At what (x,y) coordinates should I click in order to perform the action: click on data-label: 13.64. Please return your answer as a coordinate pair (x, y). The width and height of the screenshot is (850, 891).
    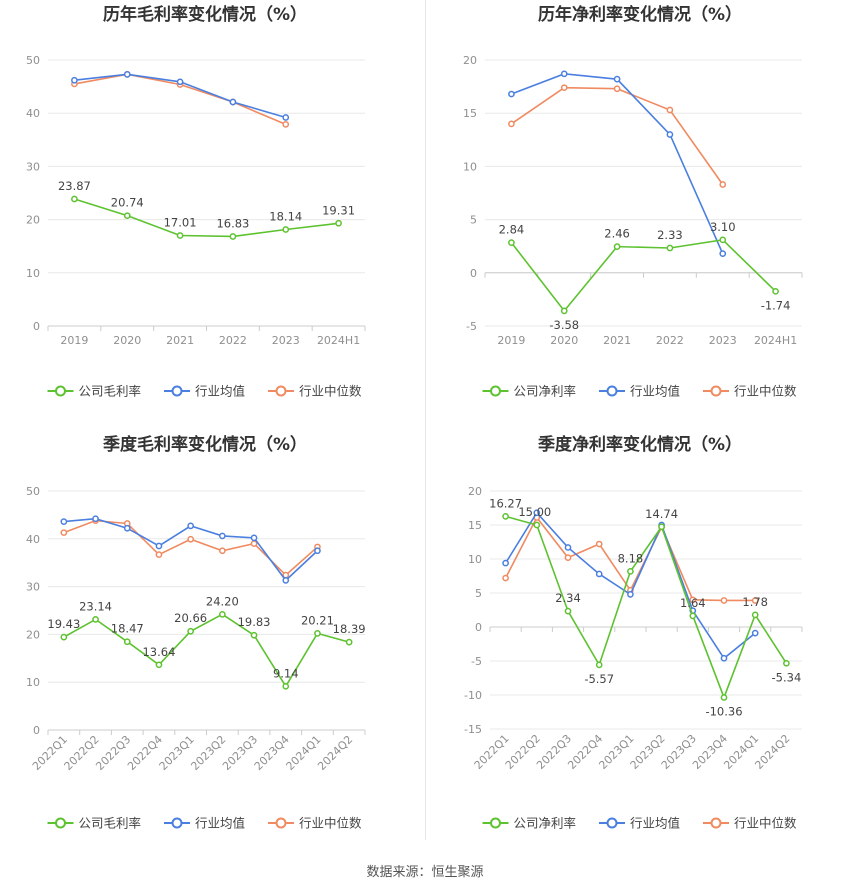
    Looking at the image, I should click on (158, 652).